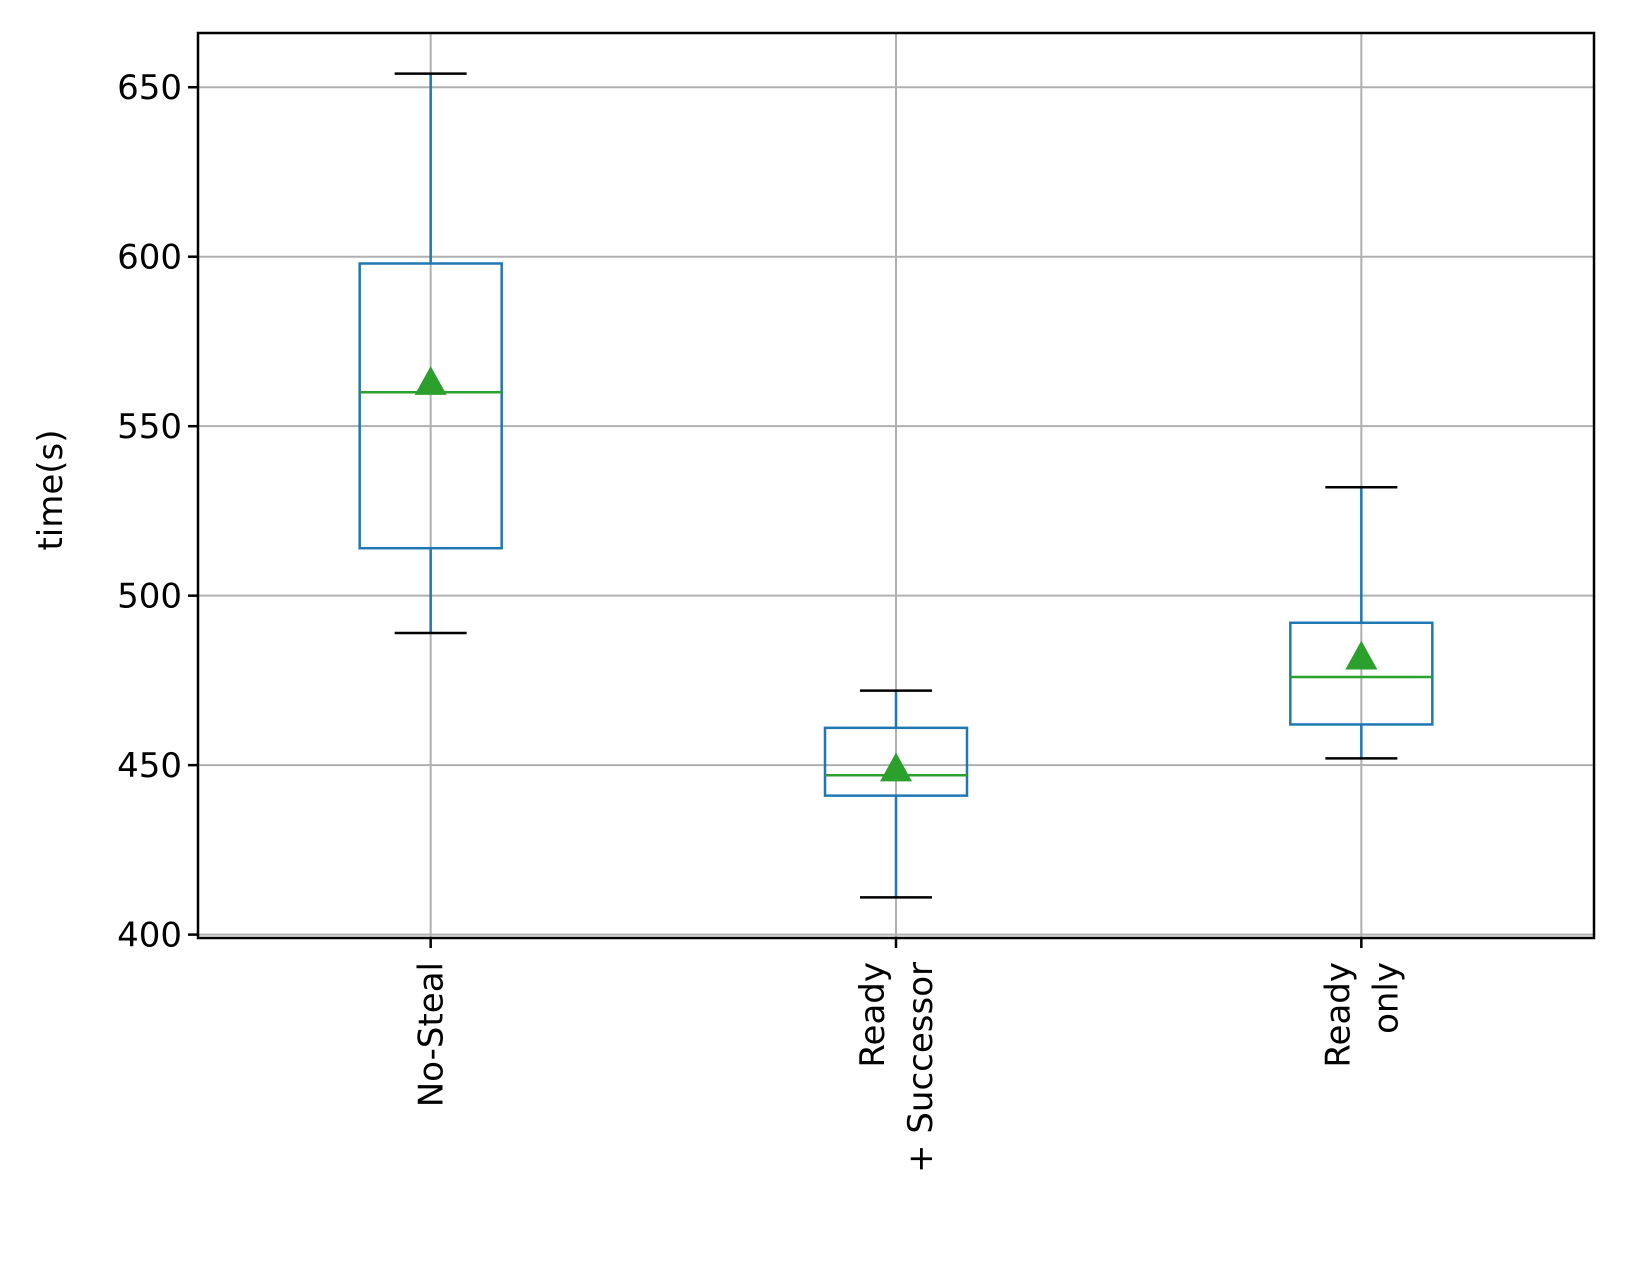 This screenshot has height=1270, width=1625. I want to click on y-tick-label: 600, so click(149, 258).